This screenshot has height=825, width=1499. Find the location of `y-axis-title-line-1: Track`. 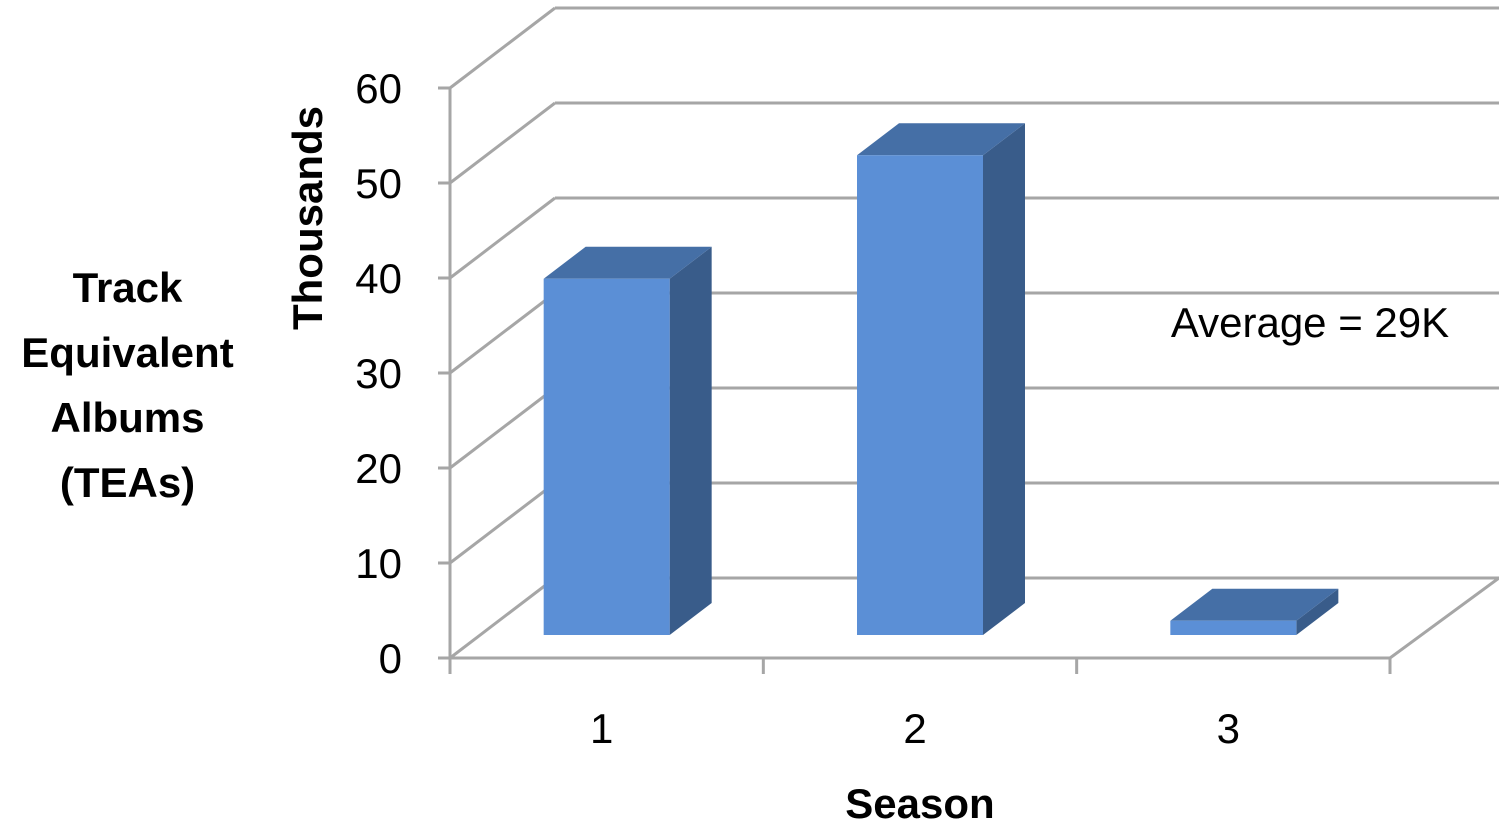

y-axis-title-line-1: Track is located at coordinates (127, 287).